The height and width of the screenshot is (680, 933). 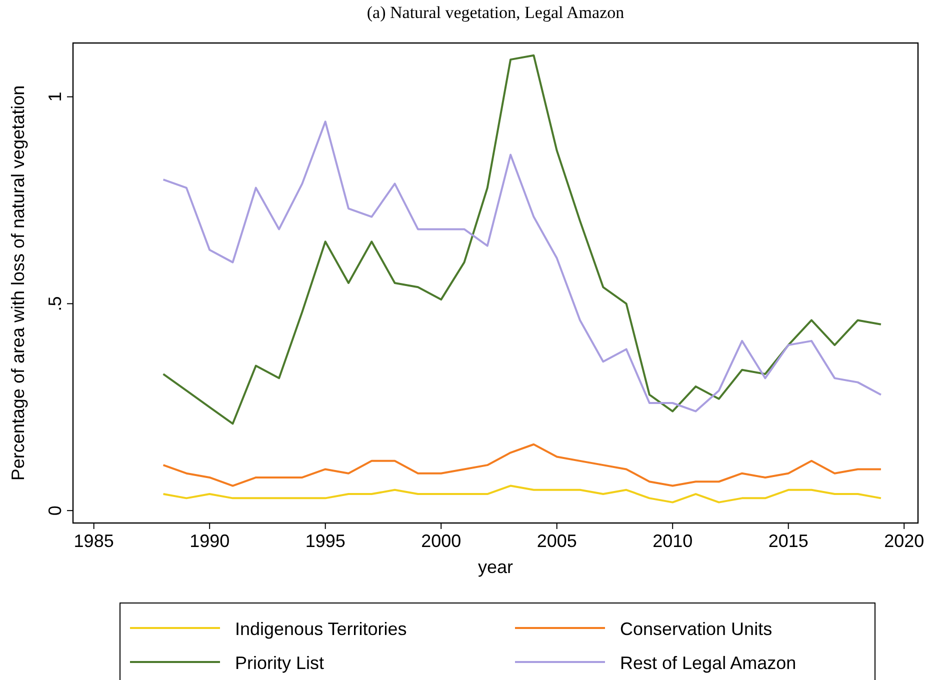 What do you see at coordinates (672, 541) in the screenshot?
I see `x-tick-label: 2010` at bounding box center [672, 541].